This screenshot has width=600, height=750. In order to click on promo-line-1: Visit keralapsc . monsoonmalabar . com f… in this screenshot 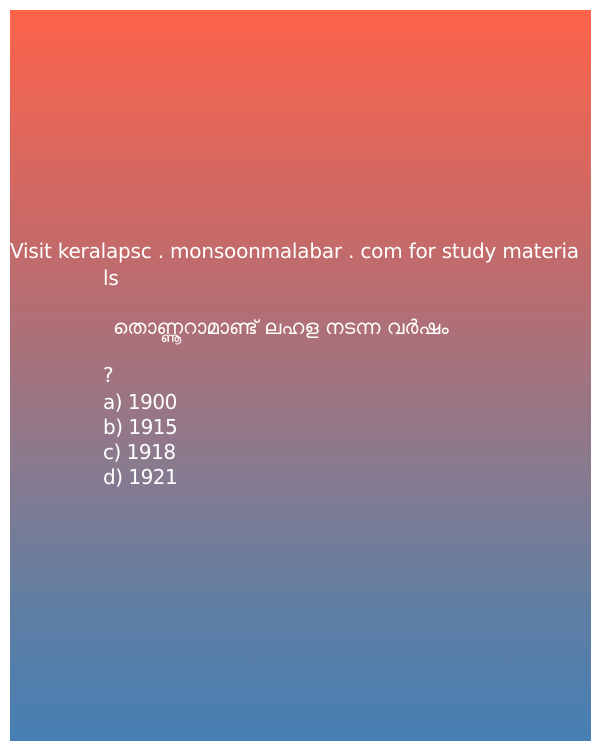, I will do `click(294, 251)`.